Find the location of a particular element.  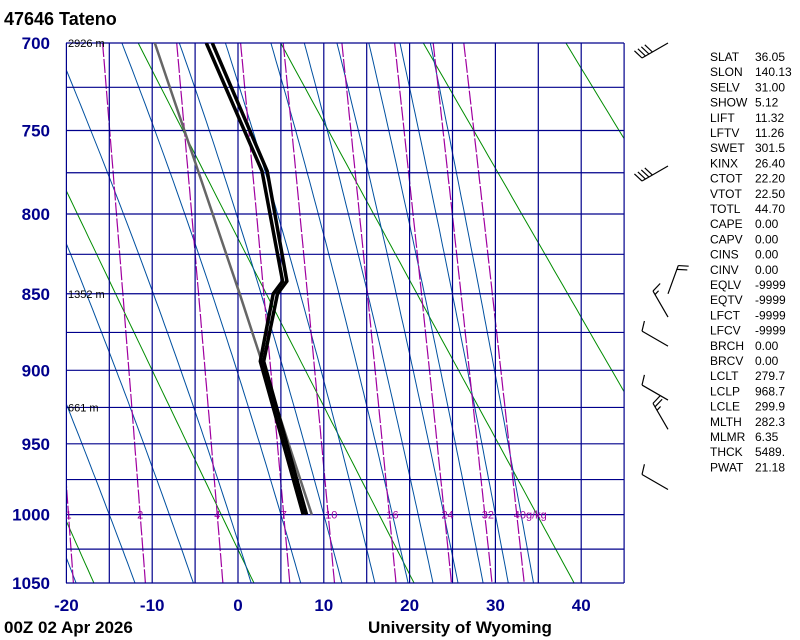

temperature-tick-label: 0 is located at coordinates (237, 605).